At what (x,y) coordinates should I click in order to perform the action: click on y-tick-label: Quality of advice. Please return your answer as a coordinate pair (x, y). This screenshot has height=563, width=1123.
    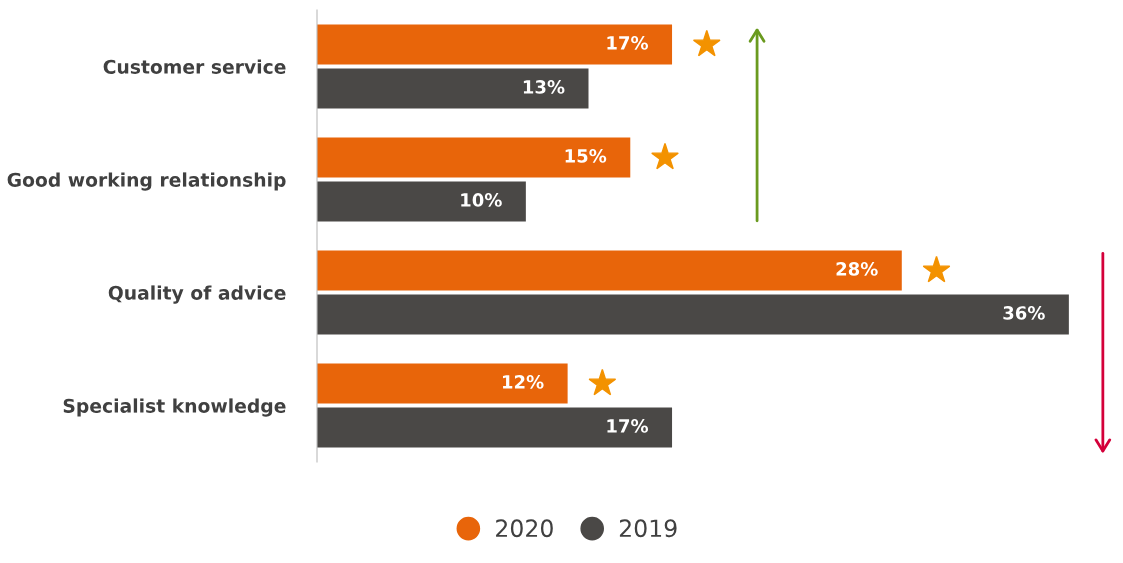
    Looking at the image, I should click on (197, 294).